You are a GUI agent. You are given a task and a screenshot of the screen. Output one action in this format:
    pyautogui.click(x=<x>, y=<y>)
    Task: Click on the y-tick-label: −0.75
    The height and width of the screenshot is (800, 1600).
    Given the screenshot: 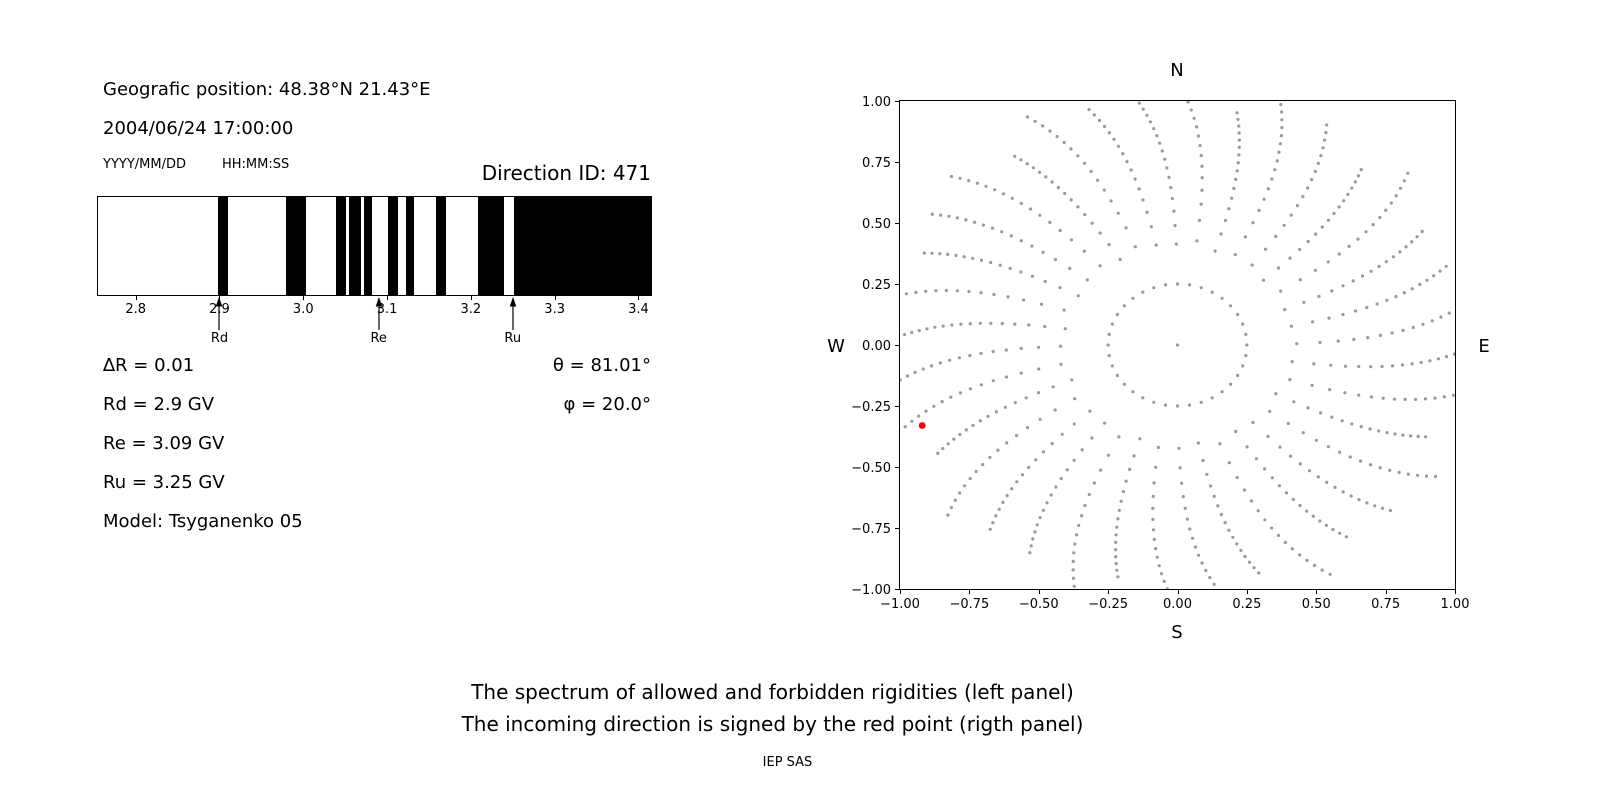 What is the action you would take?
    pyautogui.click(x=871, y=529)
    